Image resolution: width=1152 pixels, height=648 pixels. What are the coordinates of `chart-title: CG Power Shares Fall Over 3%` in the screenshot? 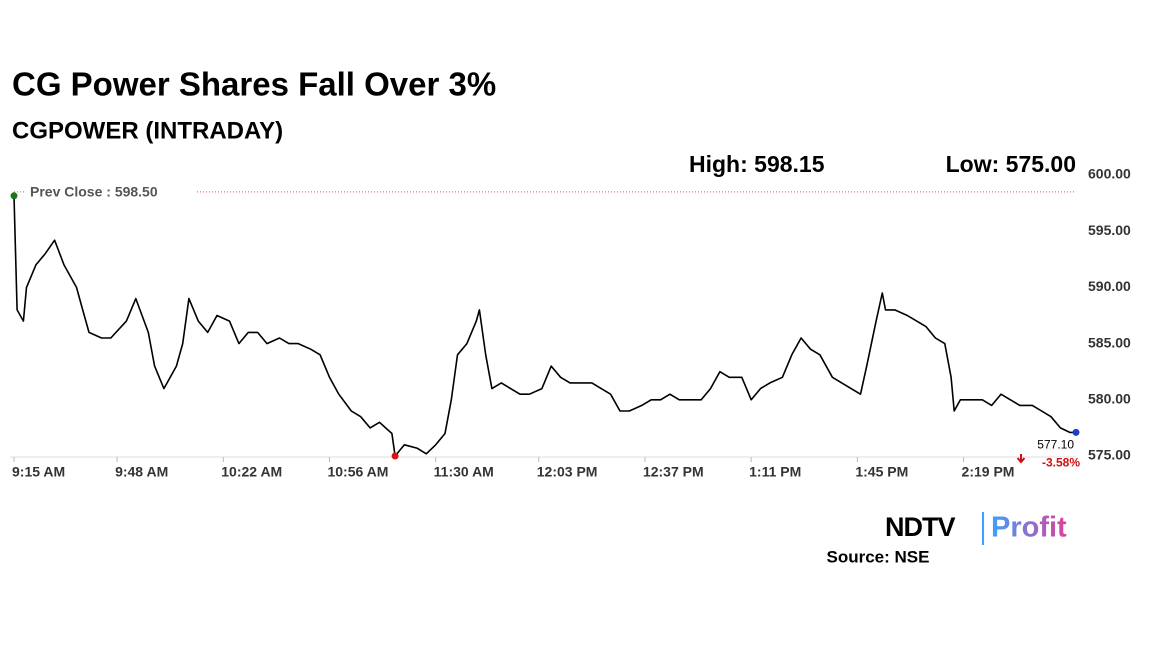 It's located at (254, 84).